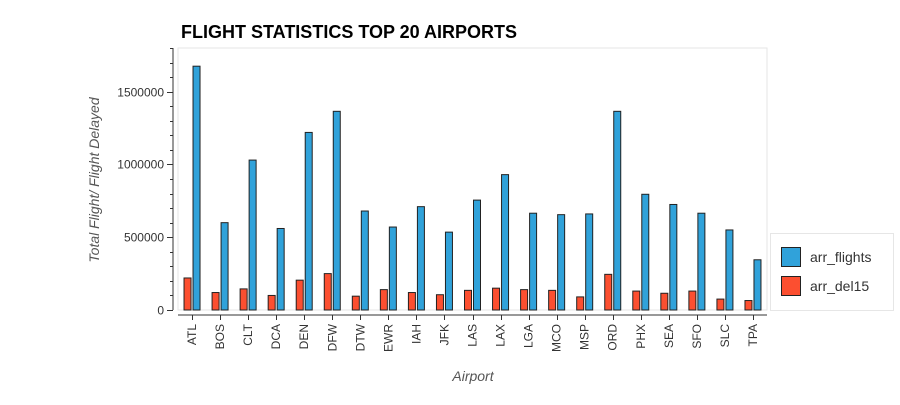  What do you see at coordinates (140, 165) in the screenshot?
I see `y-tick-label: 1000000` at bounding box center [140, 165].